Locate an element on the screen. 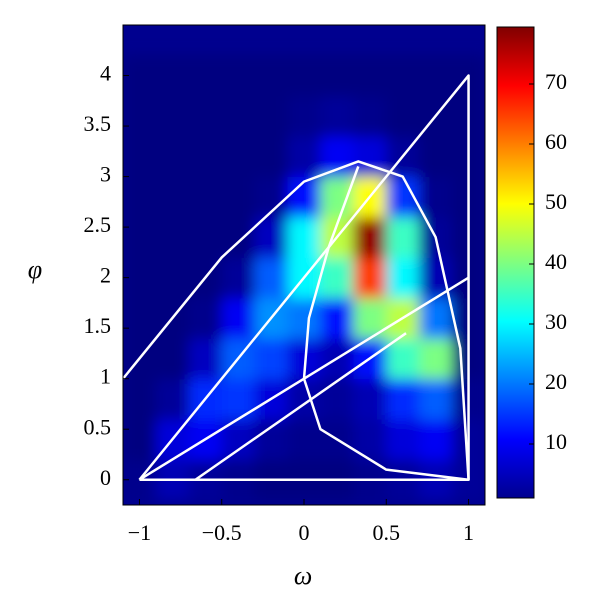 The width and height of the screenshot is (600, 609). colorbar-tick-label: 50 is located at coordinates (556, 201).